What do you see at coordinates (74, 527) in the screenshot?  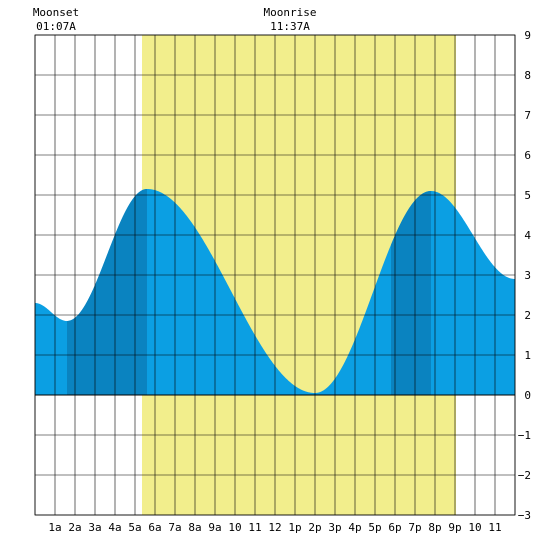 I see `x-tick-label: 2a` at bounding box center [74, 527].